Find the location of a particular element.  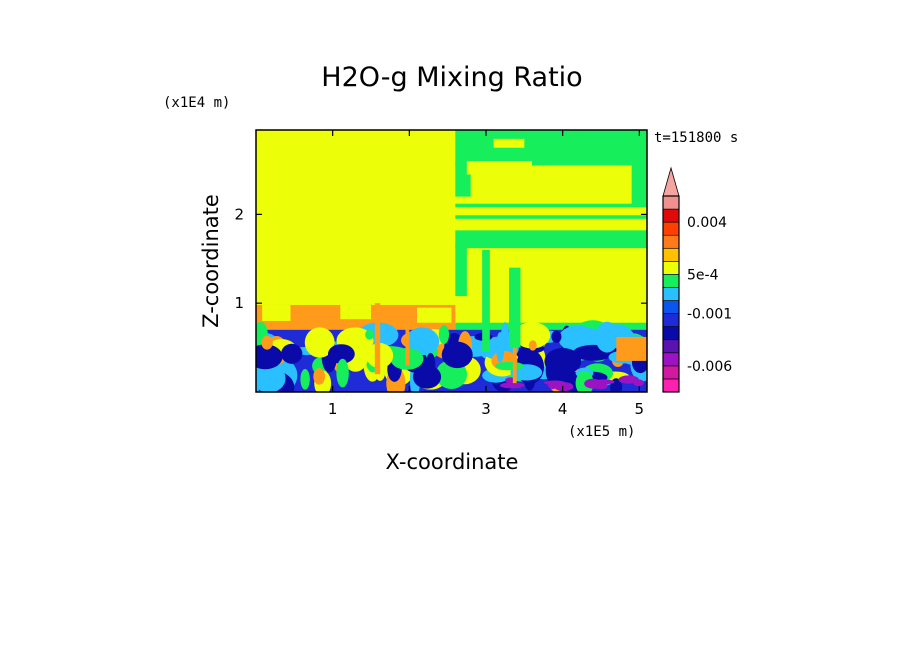

colorbar: 0.004 5e-4 -0.001 -0.006 is located at coordinates (697, 279).